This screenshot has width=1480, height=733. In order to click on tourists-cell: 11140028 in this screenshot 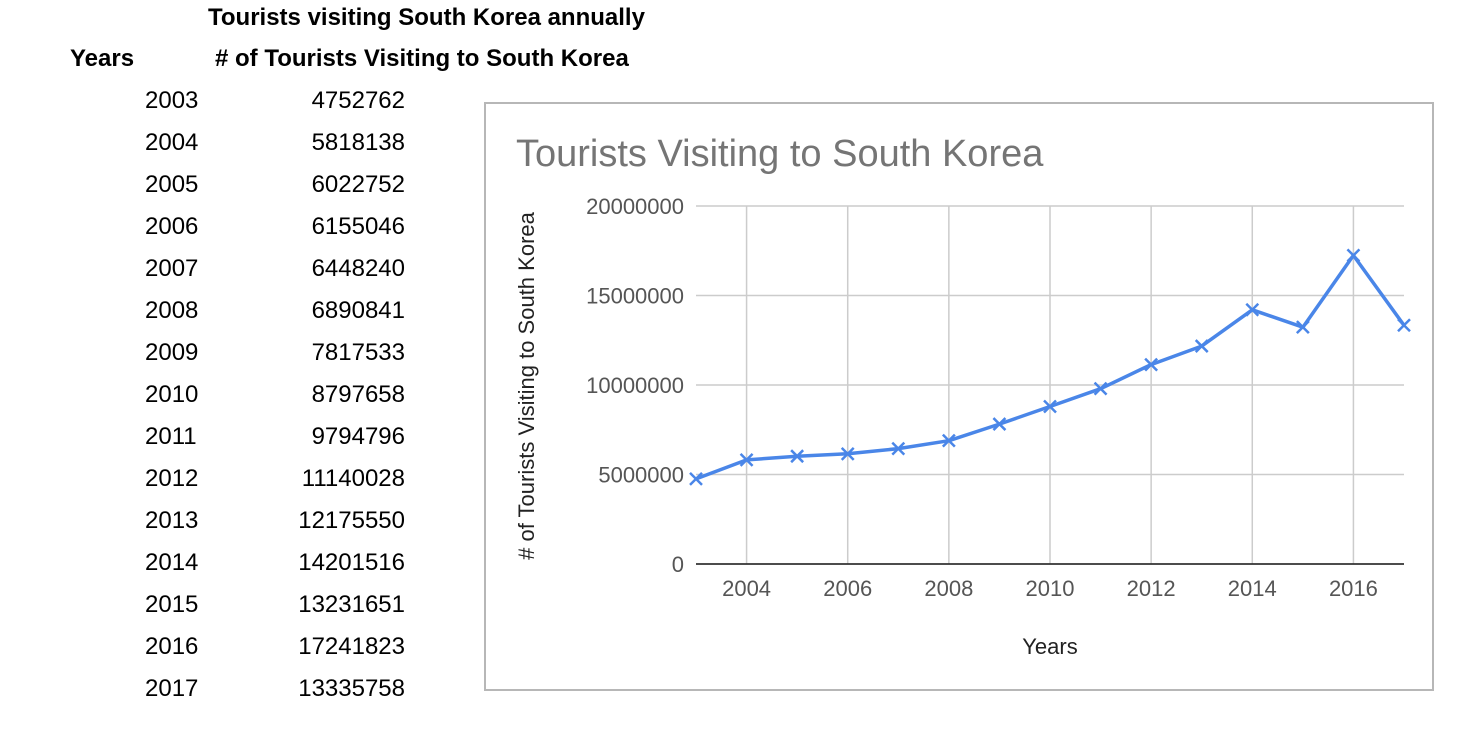, I will do `click(353, 478)`.